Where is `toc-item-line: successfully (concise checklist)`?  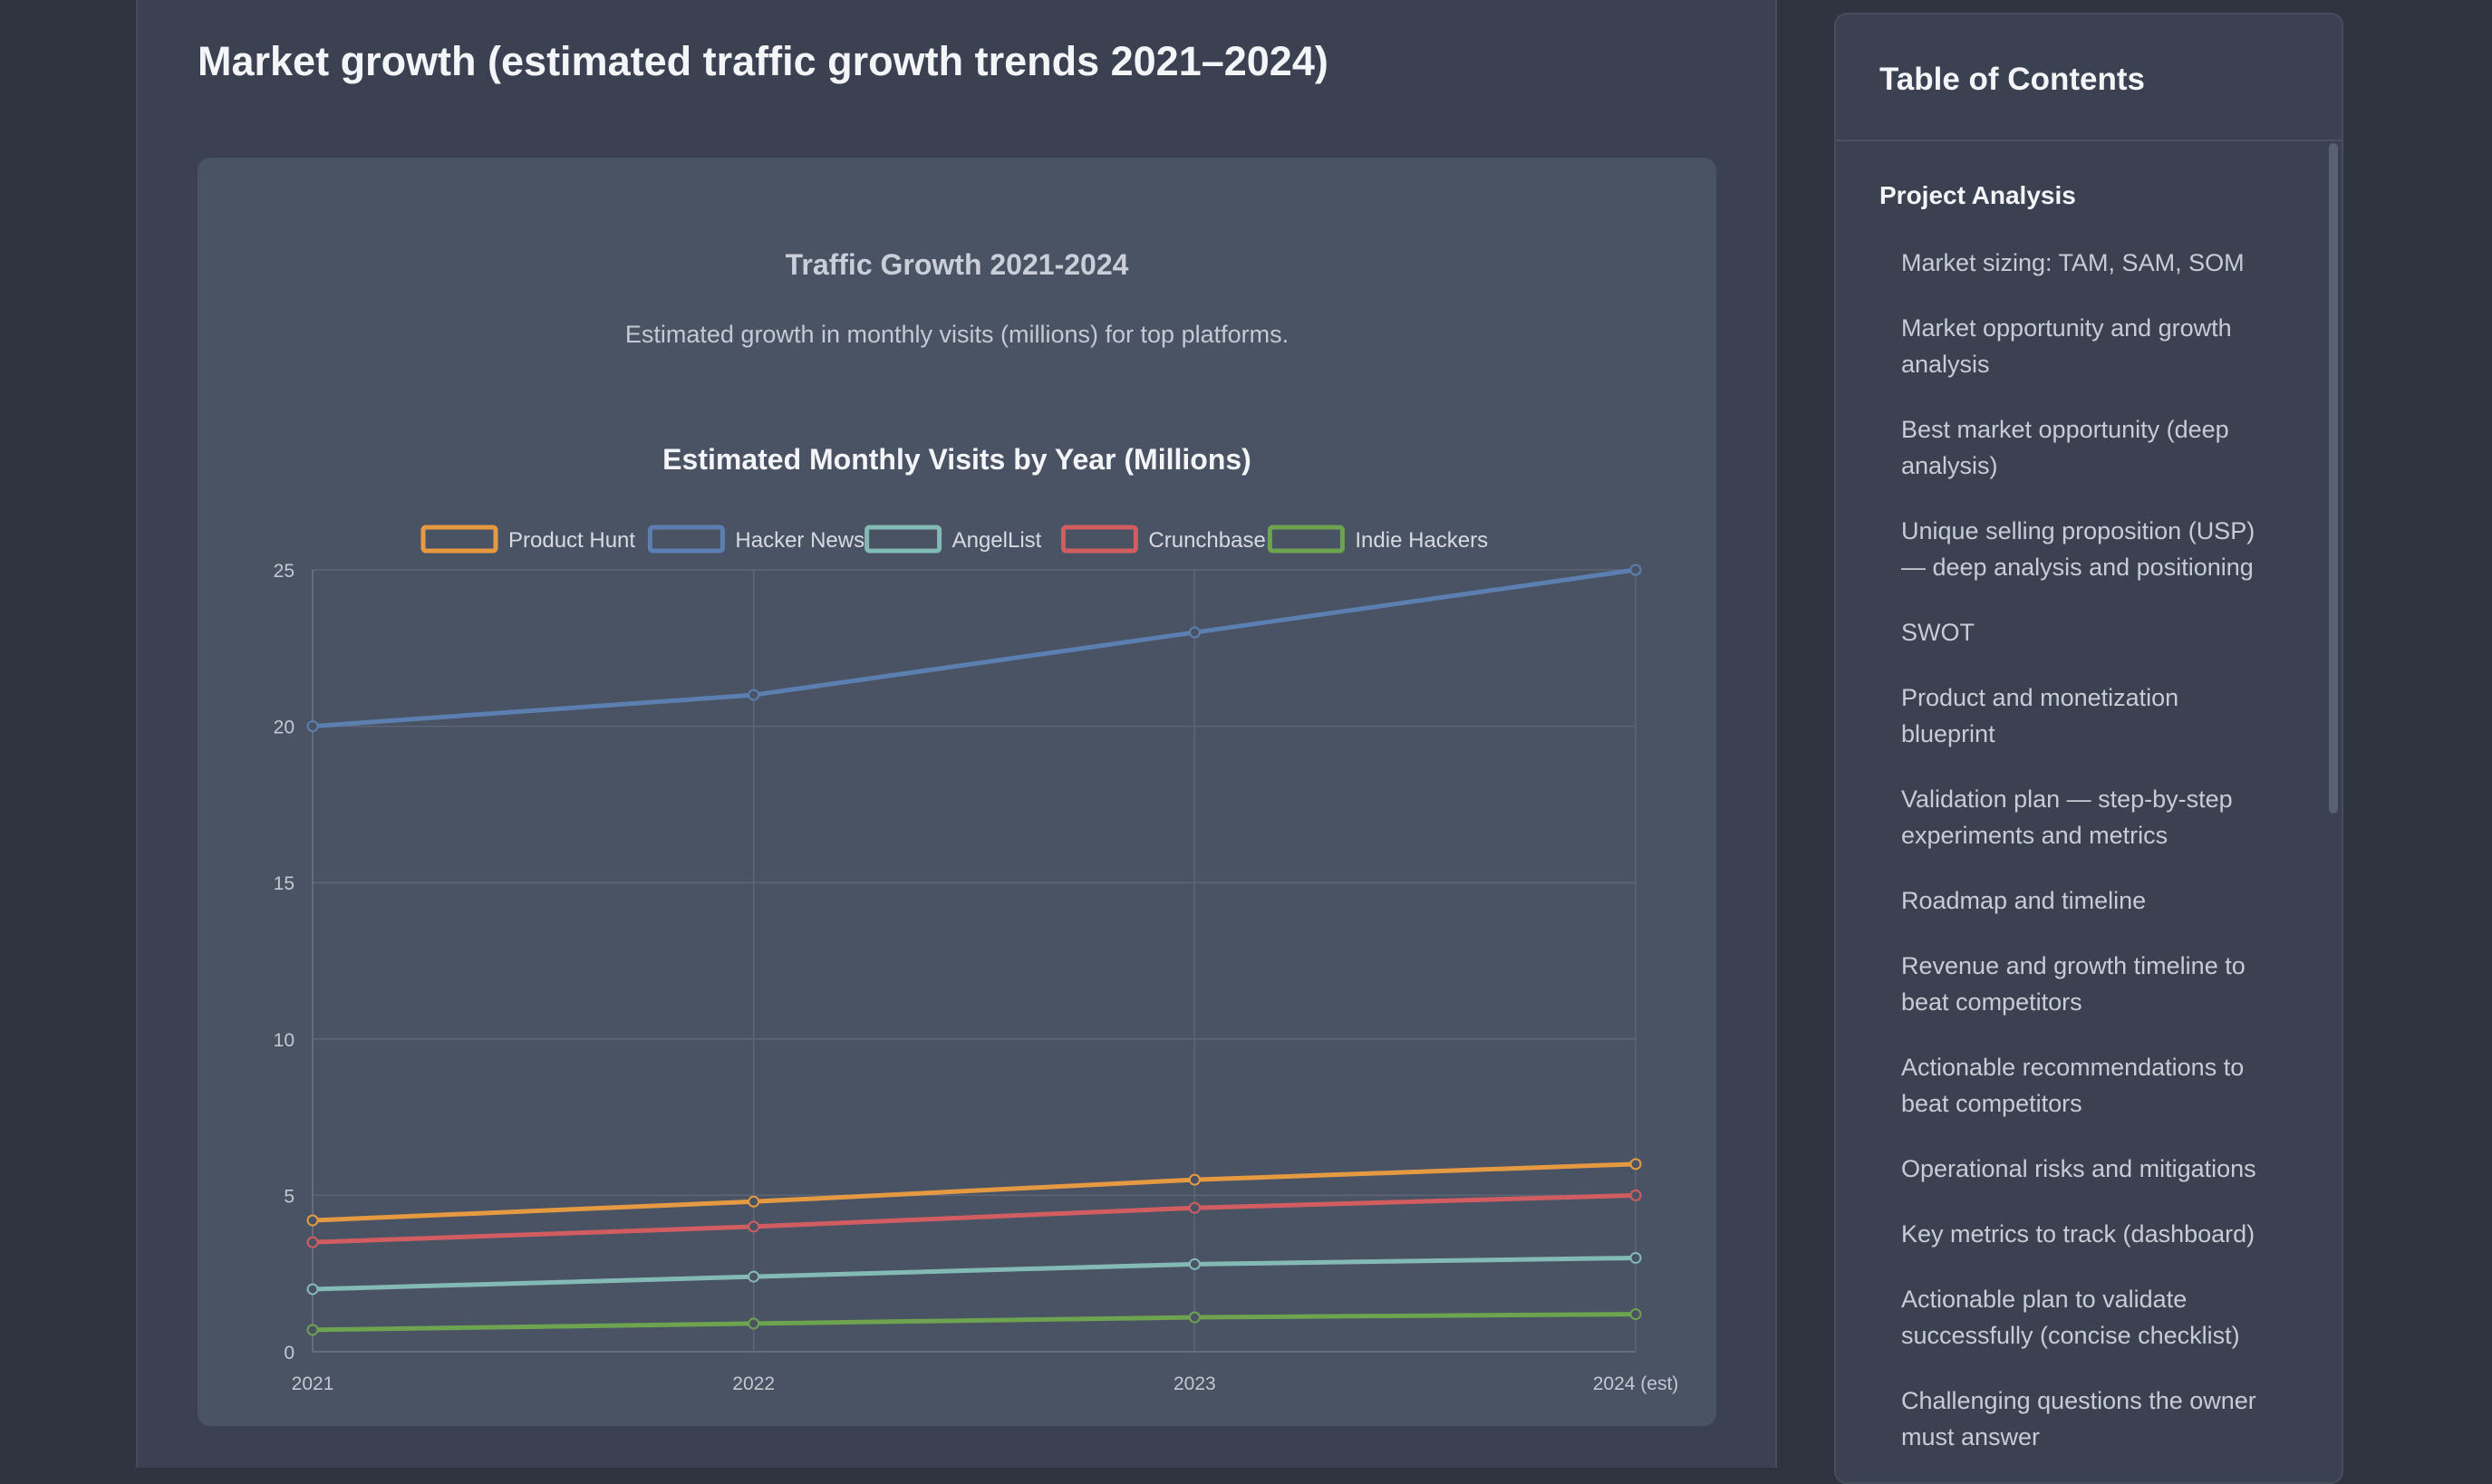
toc-item-line: successfully (concise checklist) is located at coordinates (2070, 1335).